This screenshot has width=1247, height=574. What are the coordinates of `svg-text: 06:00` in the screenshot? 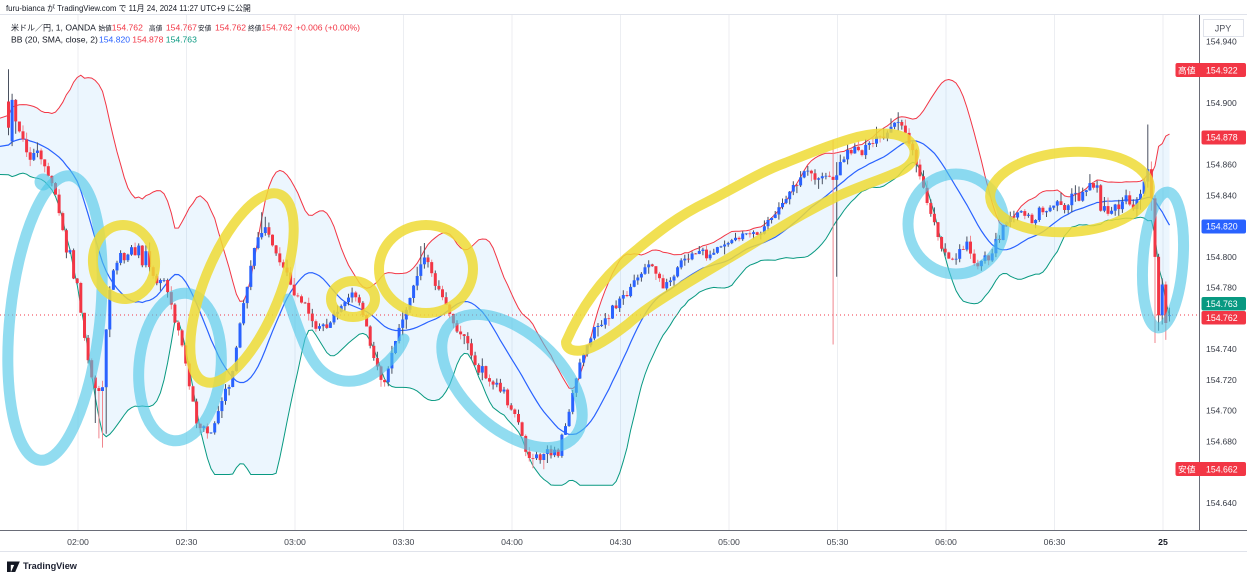 It's located at (946, 542).